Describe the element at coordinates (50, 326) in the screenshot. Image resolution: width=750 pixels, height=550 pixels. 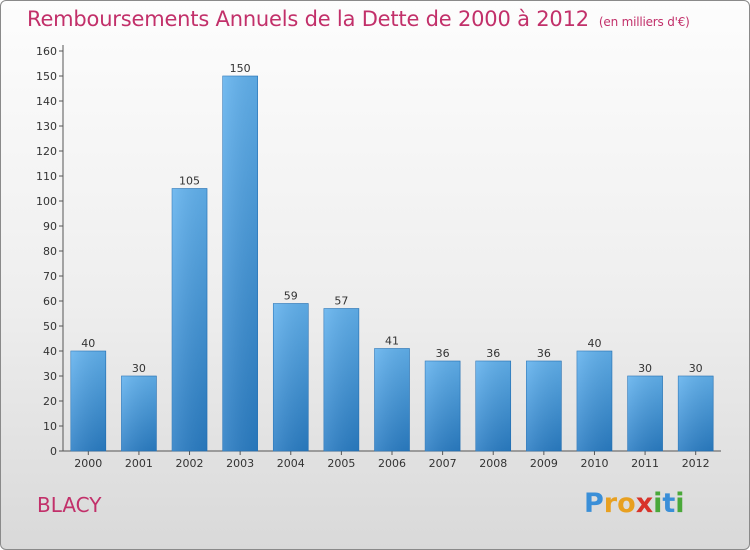
I see `y-tick-label: 50` at that location.